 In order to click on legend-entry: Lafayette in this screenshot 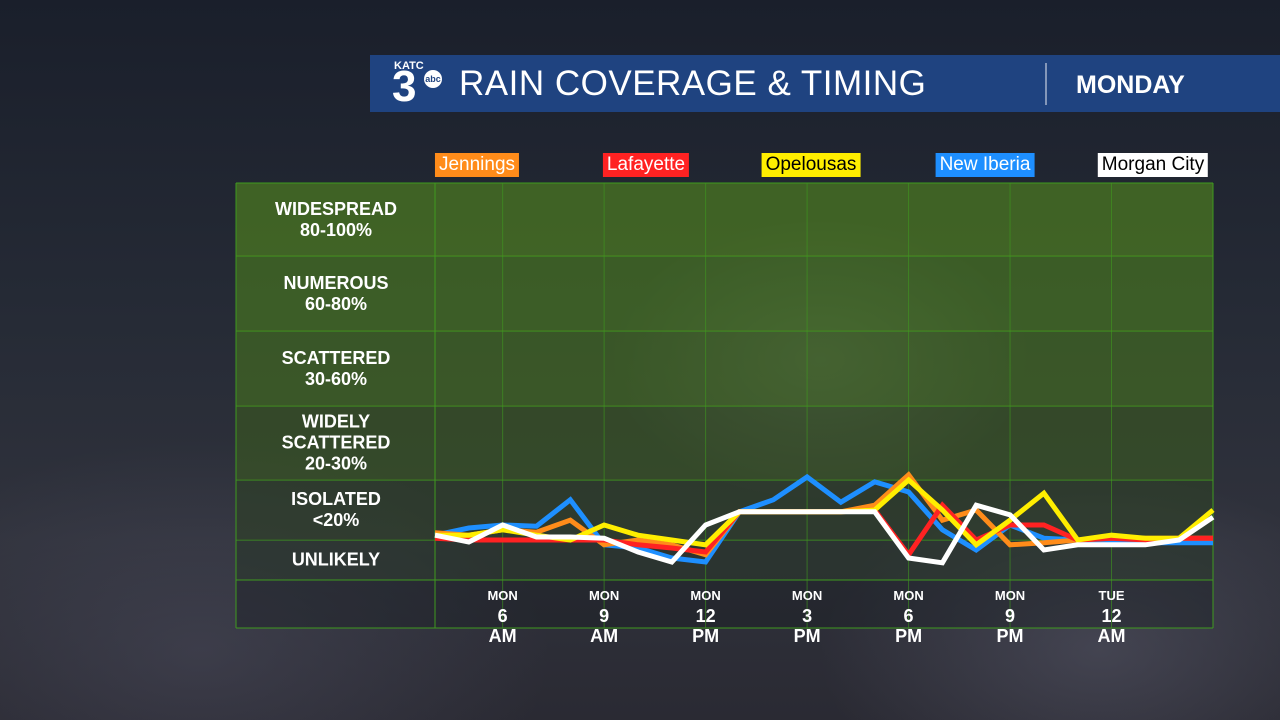, I will do `click(646, 165)`.